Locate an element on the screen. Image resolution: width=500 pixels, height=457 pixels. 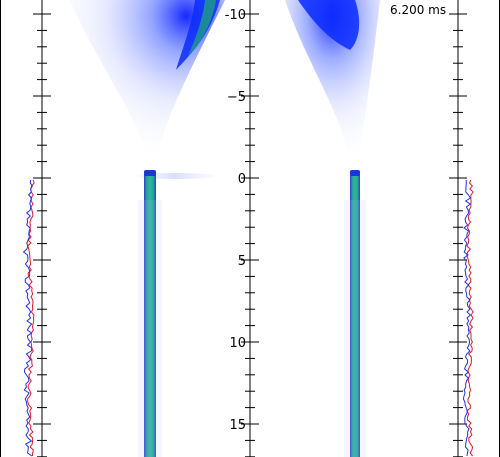
center-axis: -10 −5 0 5 10 15 is located at coordinates (242, 228).